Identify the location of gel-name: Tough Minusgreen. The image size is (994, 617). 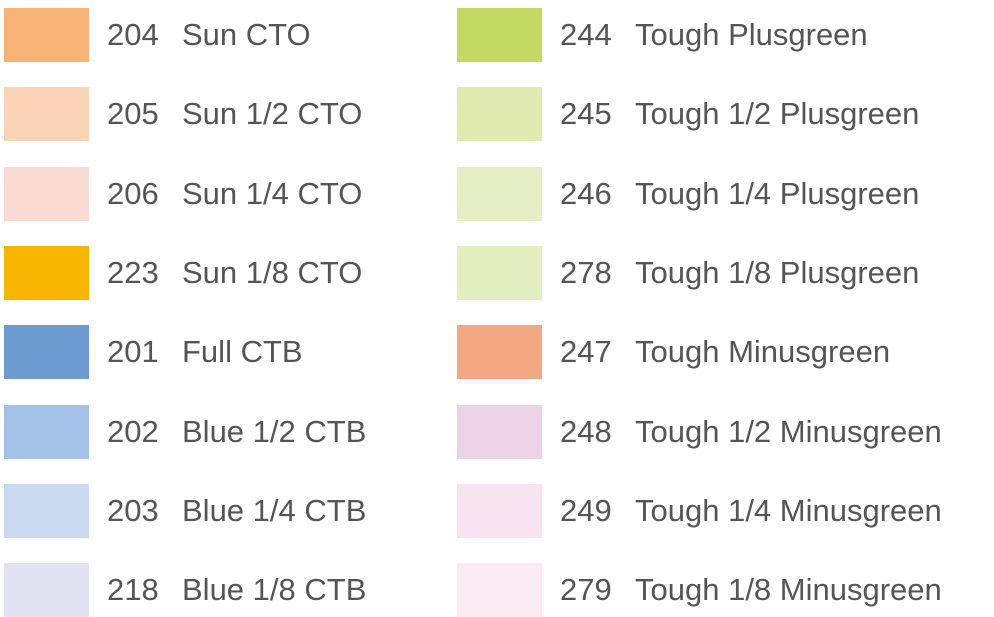
(763, 352).